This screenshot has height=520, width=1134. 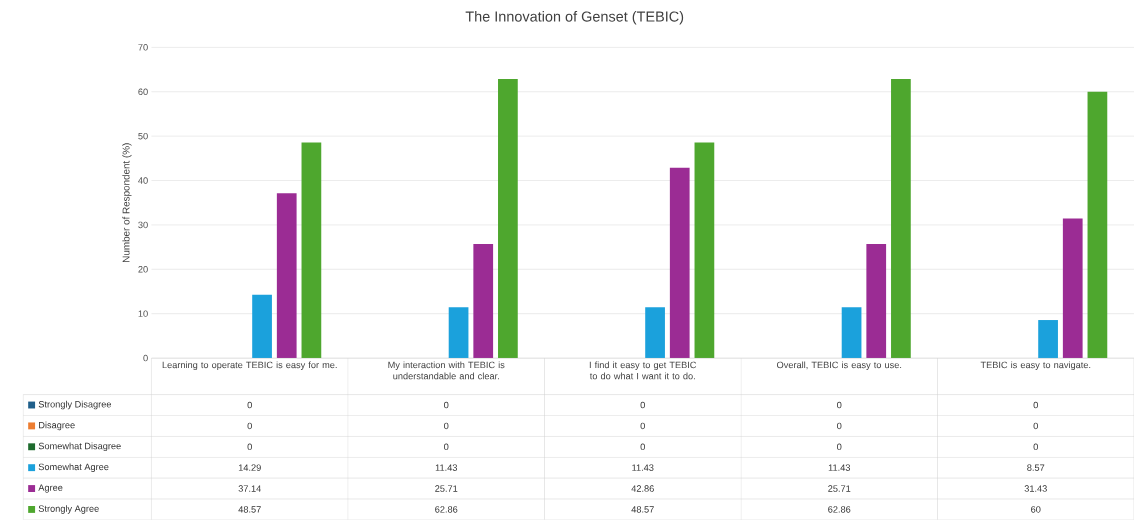 What do you see at coordinates (143, 225) in the screenshot?
I see `y-tick-label: 30` at bounding box center [143, 225].